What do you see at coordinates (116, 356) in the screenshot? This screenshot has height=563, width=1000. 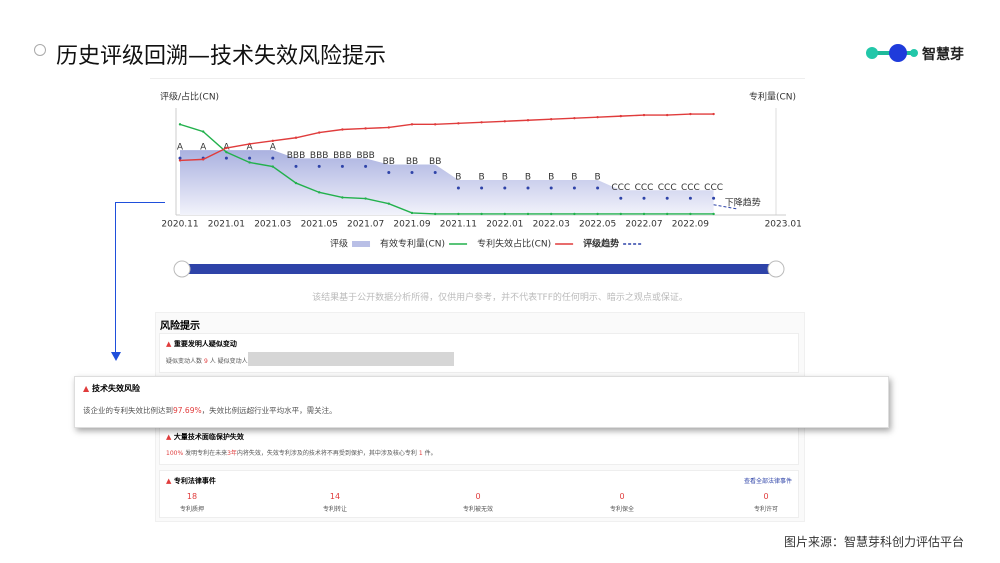 I see `arrow-head` at bounding box center [116, 356].